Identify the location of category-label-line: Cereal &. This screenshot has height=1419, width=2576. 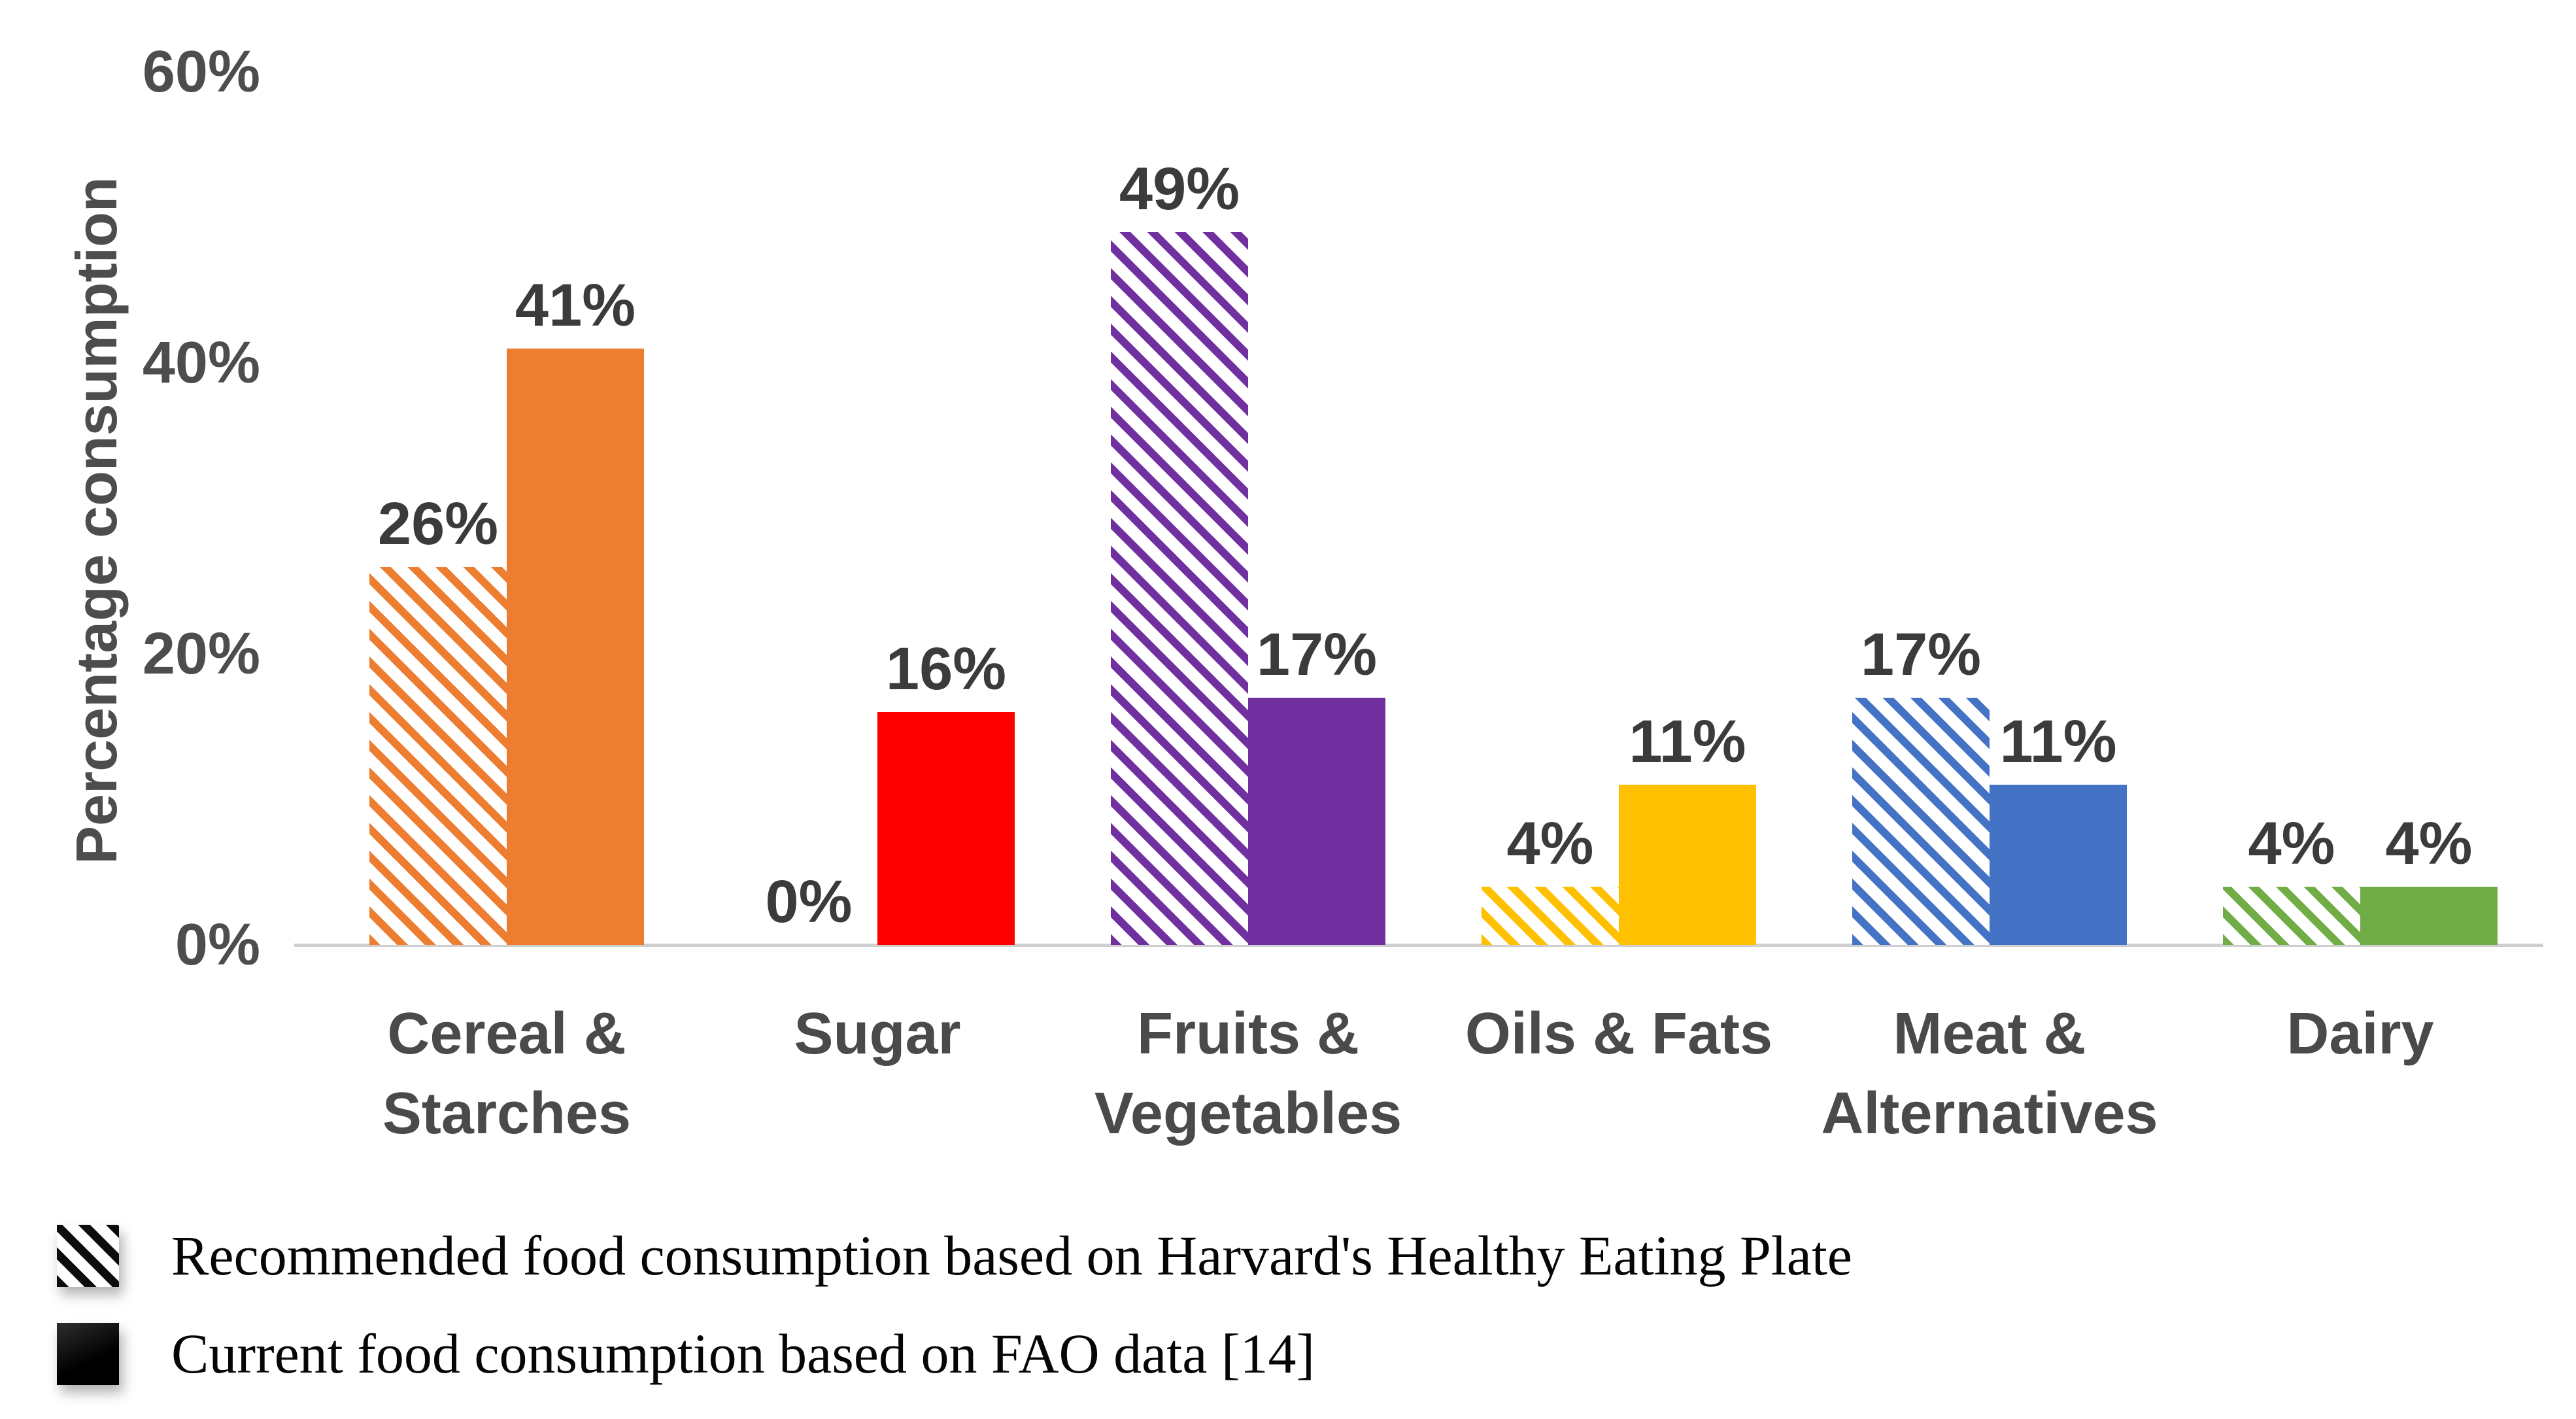
(506, 1034).